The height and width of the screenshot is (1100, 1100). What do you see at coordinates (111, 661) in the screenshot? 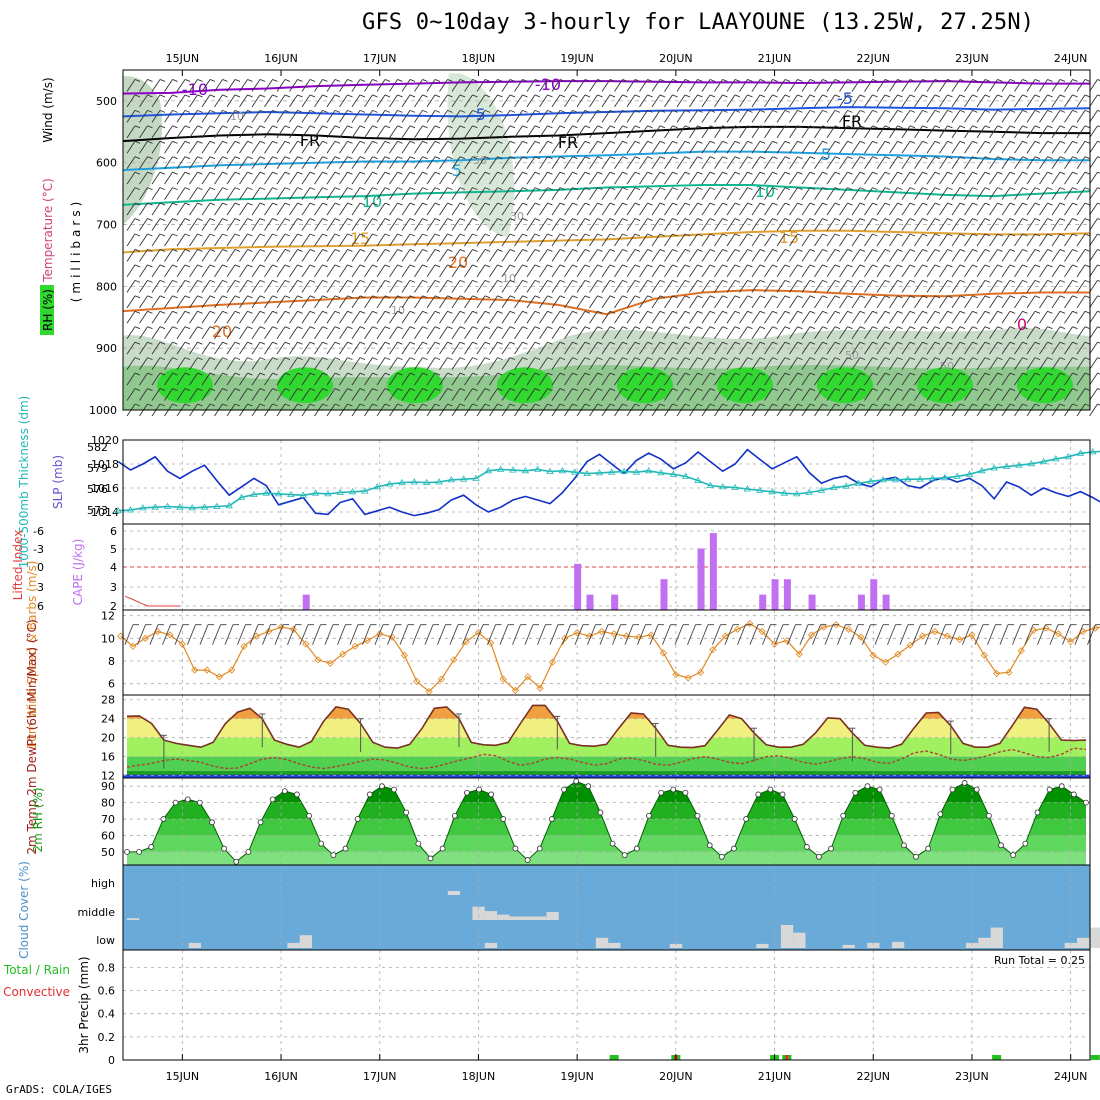
I see `wind-tick-label: 8` at bounding box center [111, 661].